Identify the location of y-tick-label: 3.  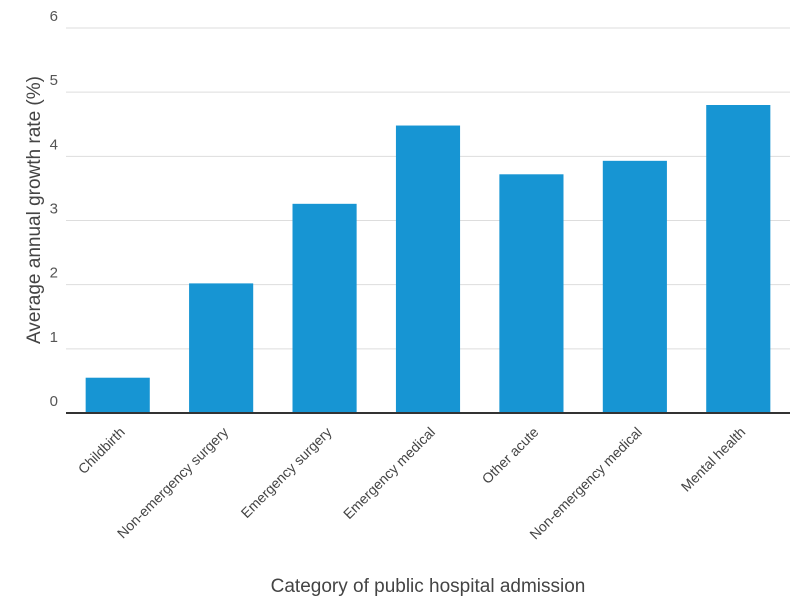
(54, 209).